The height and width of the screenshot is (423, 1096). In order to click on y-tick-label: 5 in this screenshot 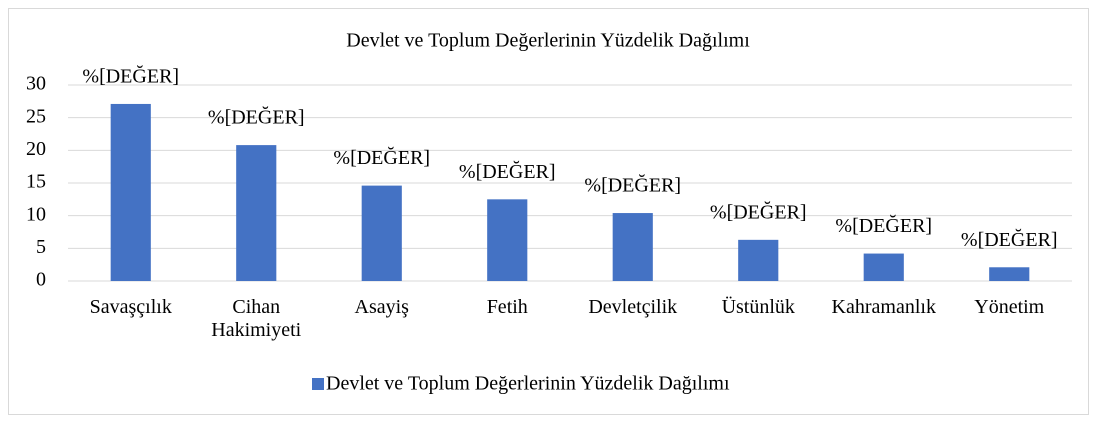, I will do `click(41, 247)`.